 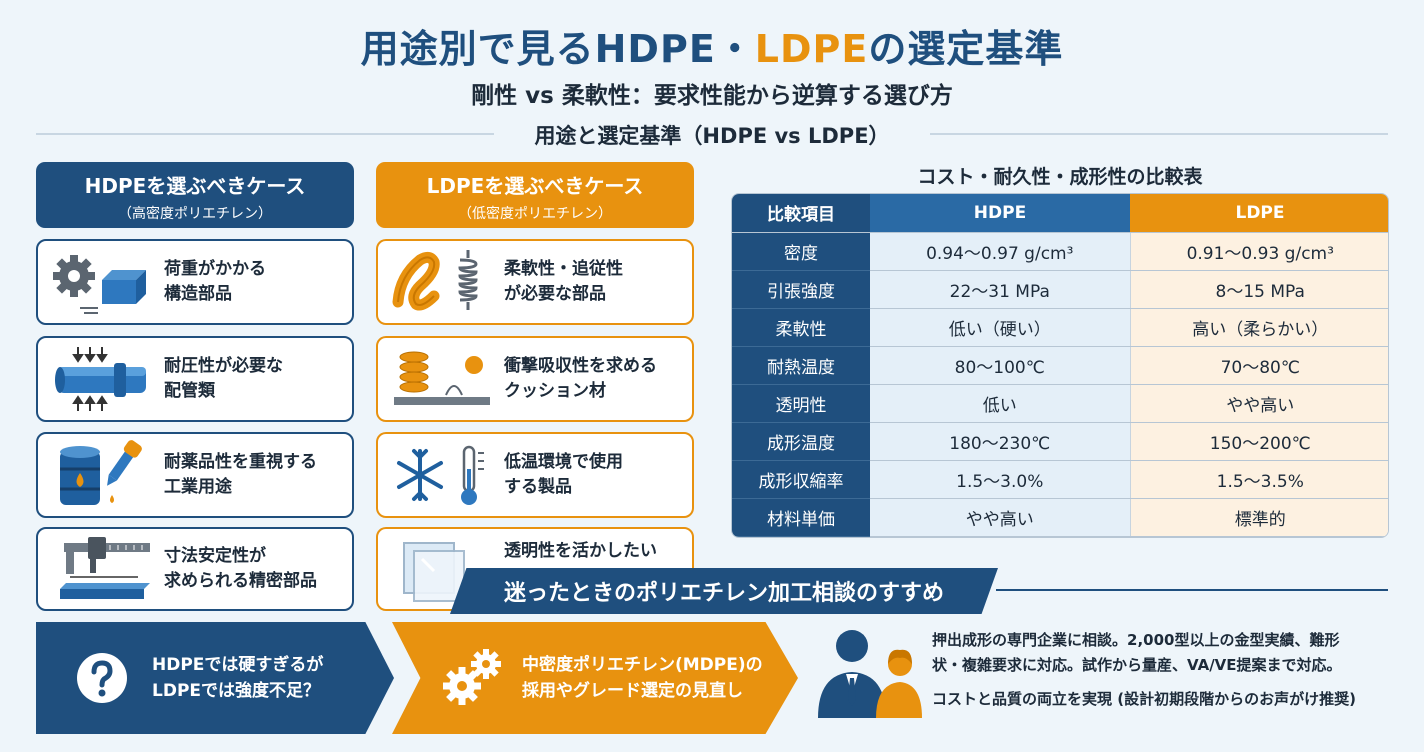 I want to click on hdpe-card-piping: 耐圧性が必要な 配管類, so click(x=195, y=379).